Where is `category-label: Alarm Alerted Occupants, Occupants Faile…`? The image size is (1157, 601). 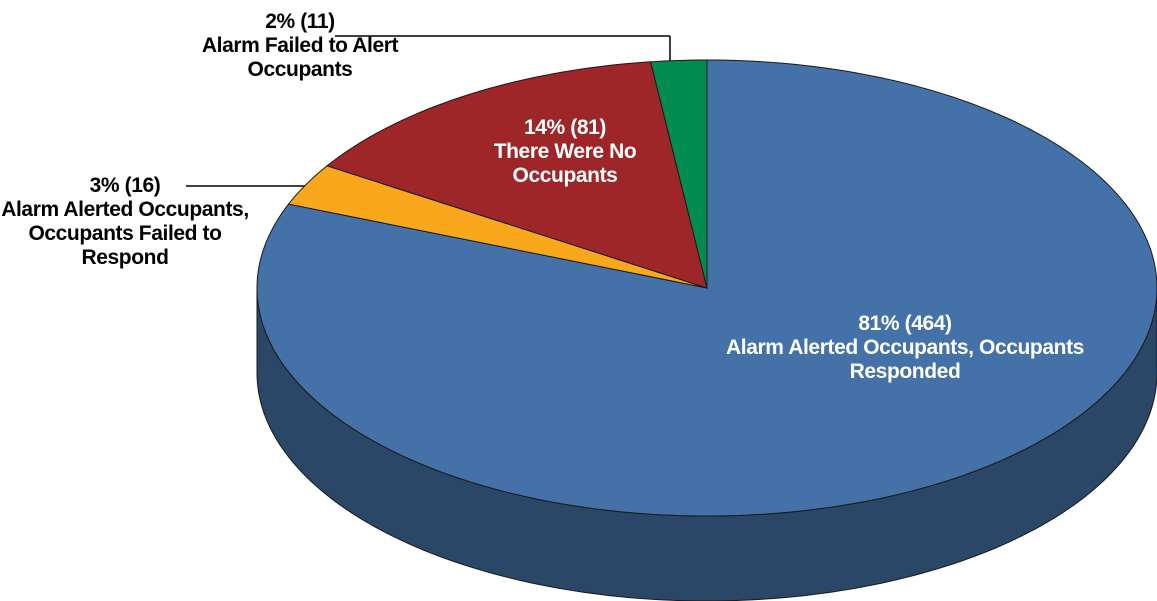
category-label: Alarm Alerted Occupants, Occupants Faile… is located at coordinates (125, 233).